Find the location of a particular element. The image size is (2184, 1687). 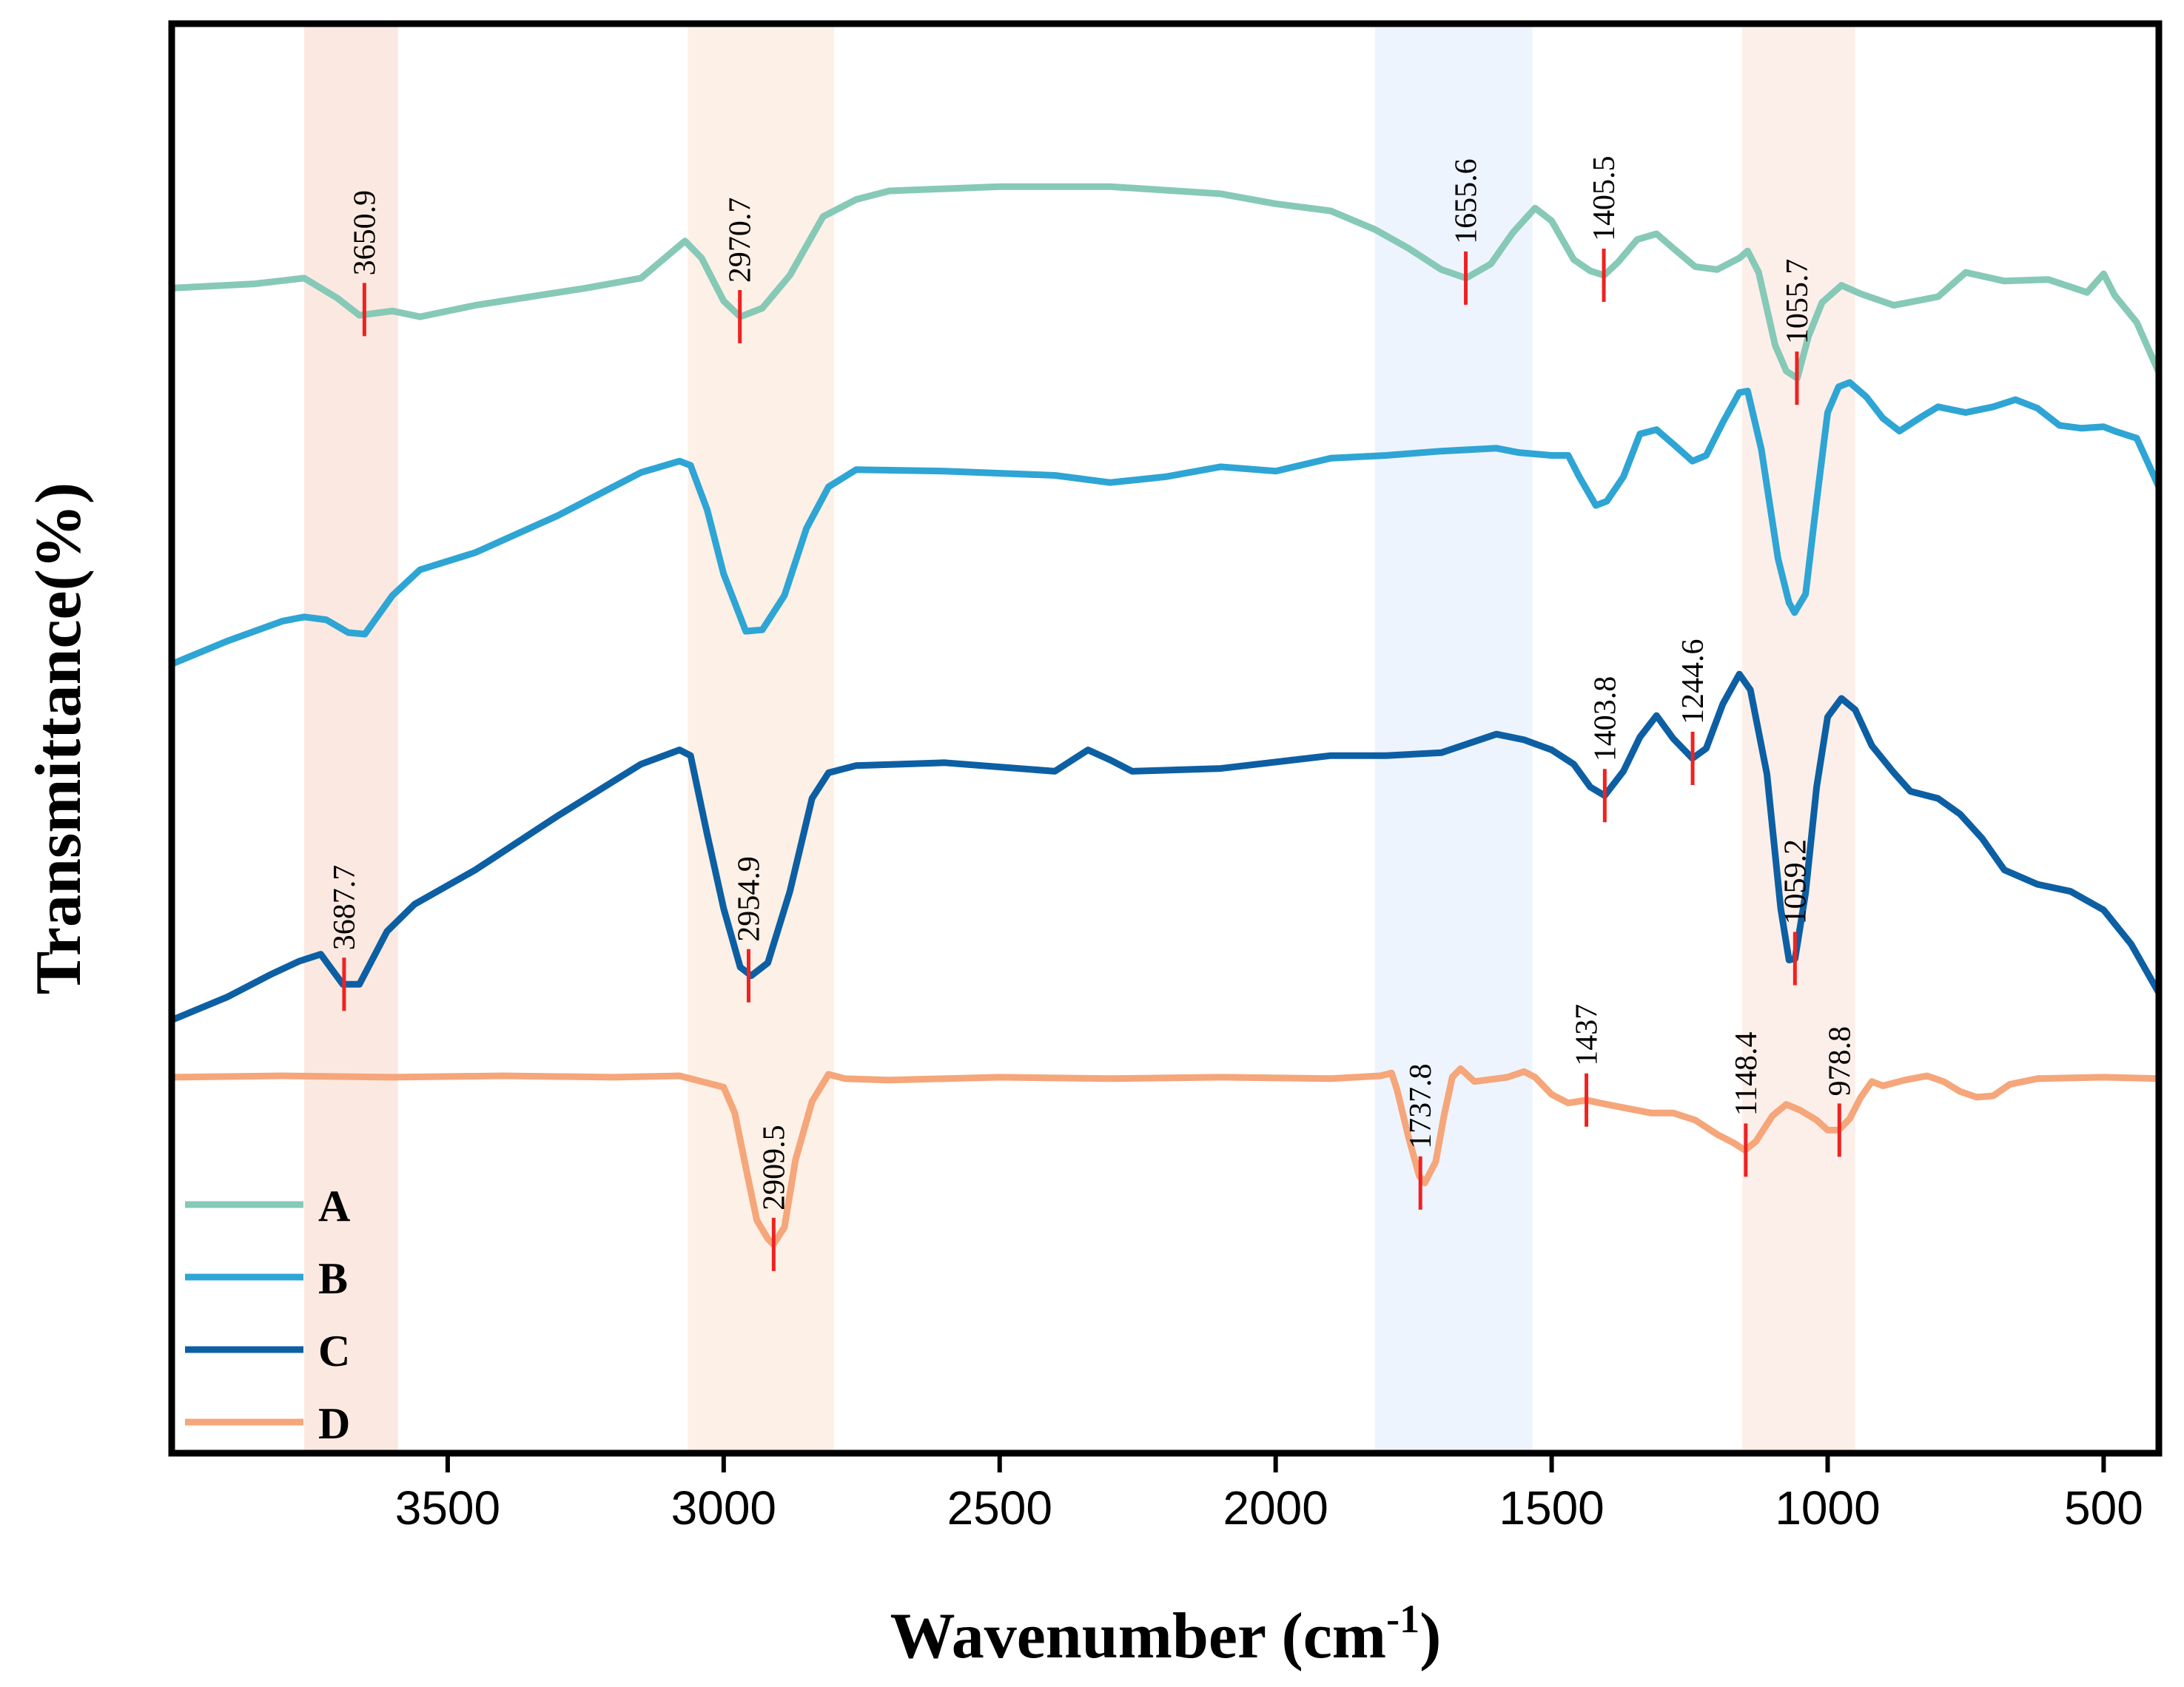

x-axis-title-close: ) is located at coordinates (1430, 1636).